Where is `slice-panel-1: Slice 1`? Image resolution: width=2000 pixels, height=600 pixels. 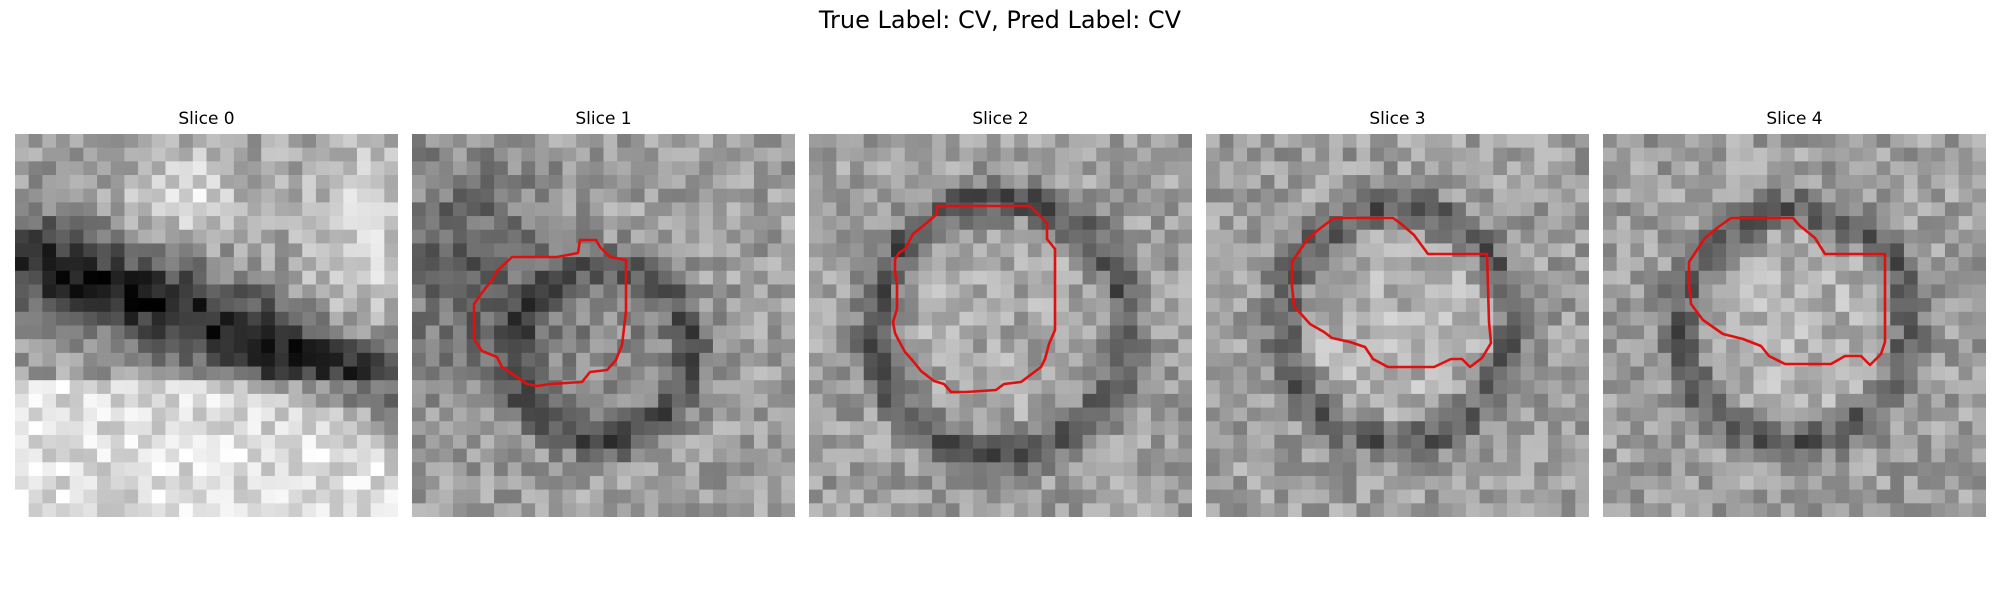 slice-panel-1: Slice 1 is located at coordinates (603, 312).